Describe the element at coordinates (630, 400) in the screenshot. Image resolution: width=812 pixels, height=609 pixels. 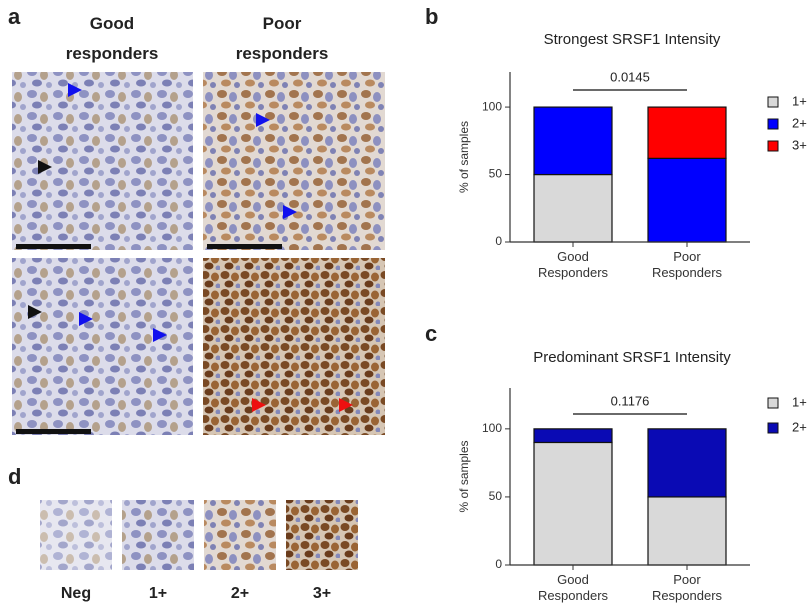
I see `p-value: 0.1176` at that location.